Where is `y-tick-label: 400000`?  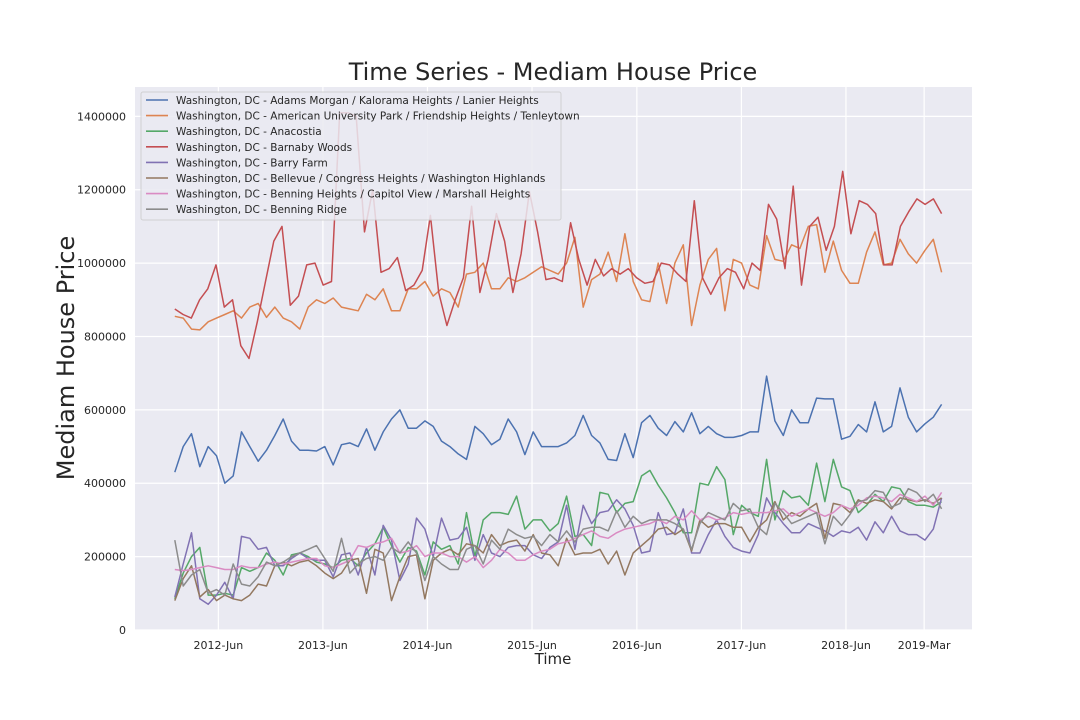 y-tick-label: 400000 is located at coordinates (105, 483).